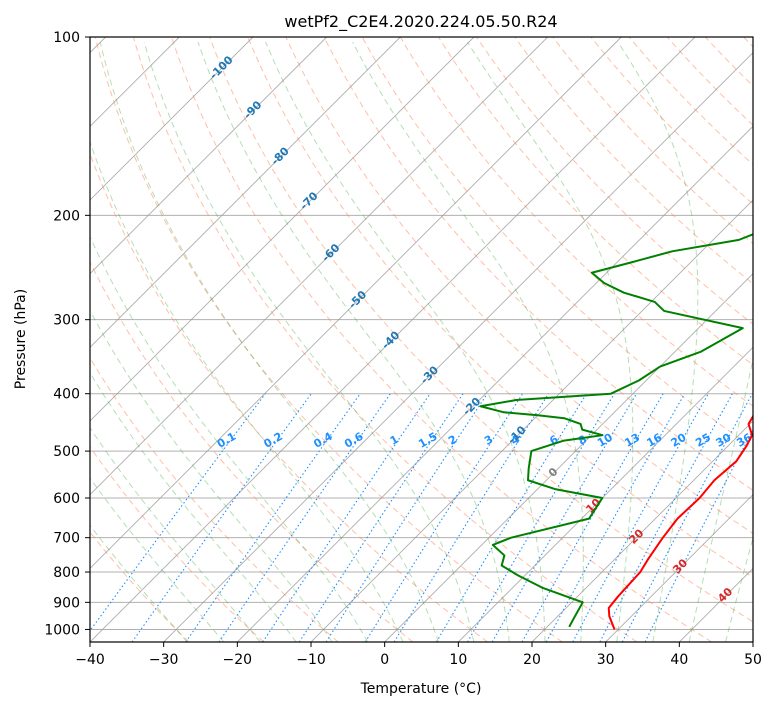 This screenshot has height=708, width=775. What do you see at coordinates (66, 38) in the screenshot?
I see `y-tick-label: 100` at bounding box center [66, 38].